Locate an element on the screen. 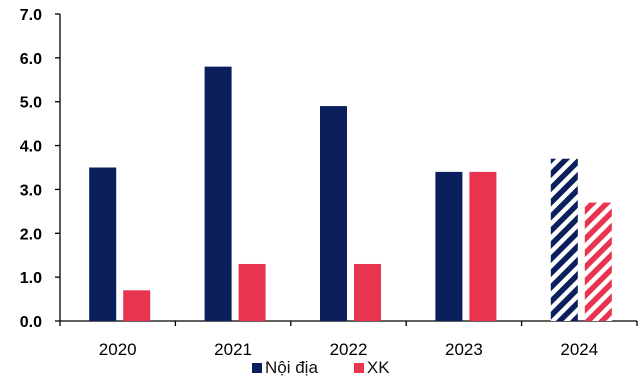  x-tick-label: 2024 is located at coordinates (579, 349).